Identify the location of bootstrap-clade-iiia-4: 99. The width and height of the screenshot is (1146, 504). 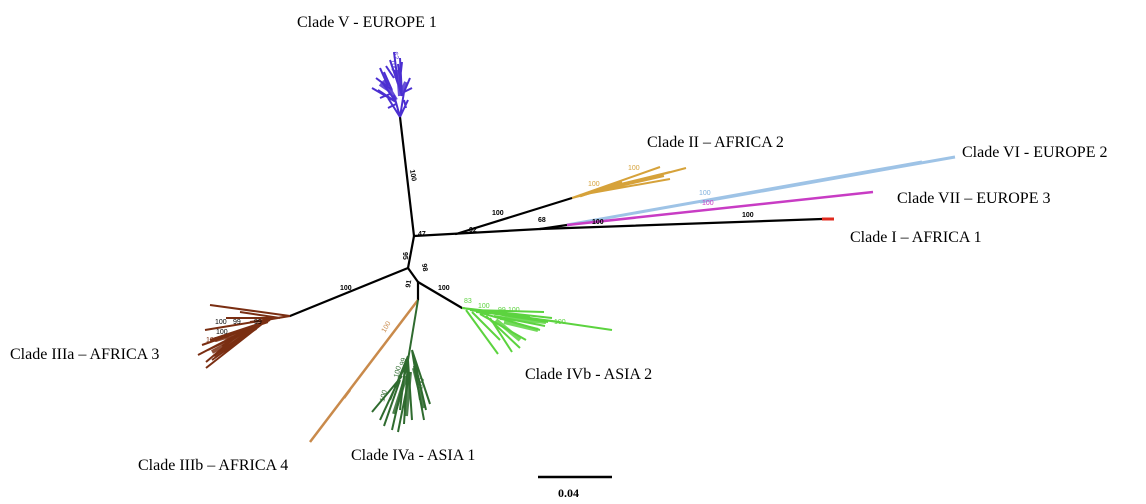
(258, 322).